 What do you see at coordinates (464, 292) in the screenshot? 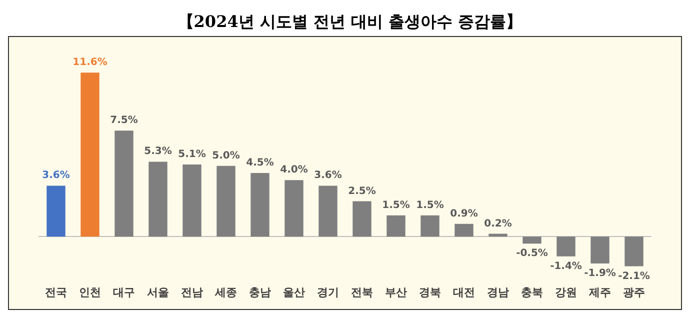
I see `x-tick-label: 대전` at bounding box center [464, 292].